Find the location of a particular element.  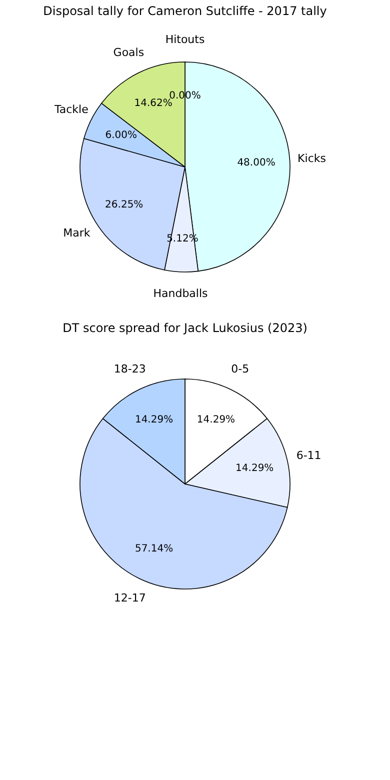

slice-label: 0-5 is located at coordinates (240, 369).